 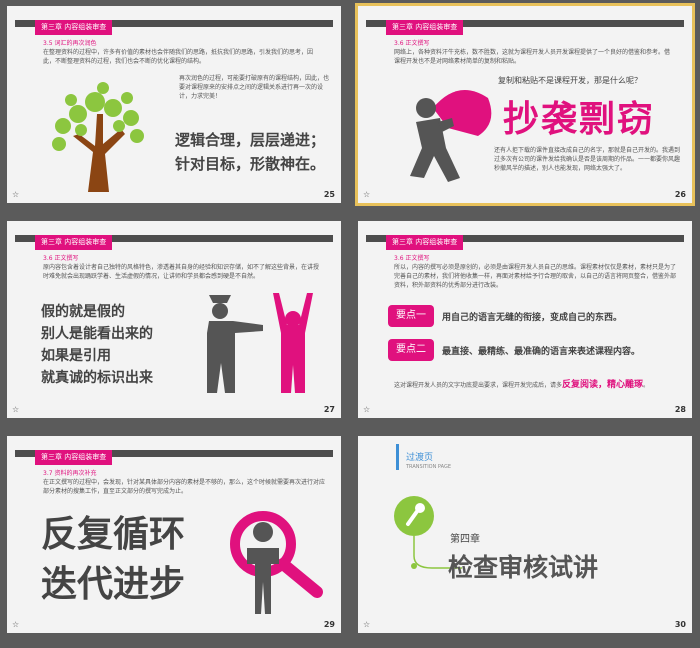 What do you see at coordinates (97, 345) in the screenshot?
I see `headline: 假的就是假的 别人是能看出来的 如果是引用 就真诚的标识出来` at bounding box center [97, 345].